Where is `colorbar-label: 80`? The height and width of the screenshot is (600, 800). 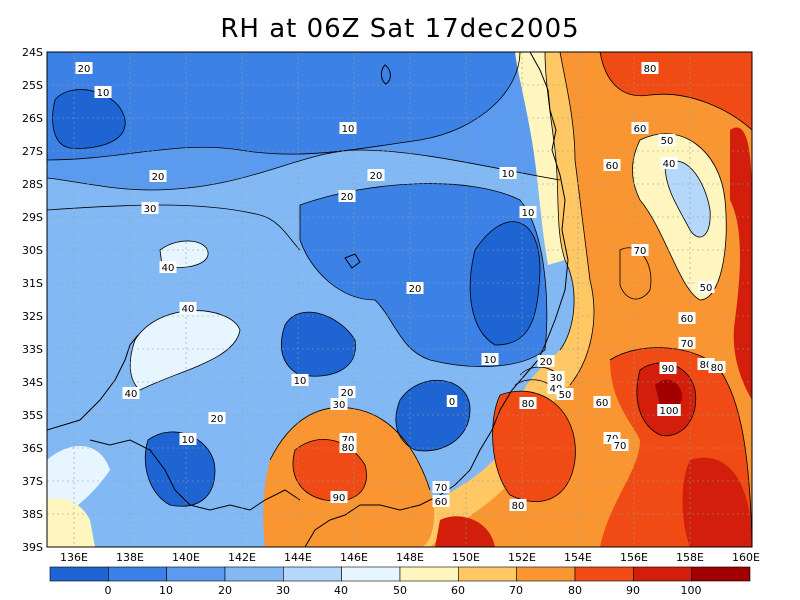
colorbar-label: 80 is located at coordinates (575, 590).